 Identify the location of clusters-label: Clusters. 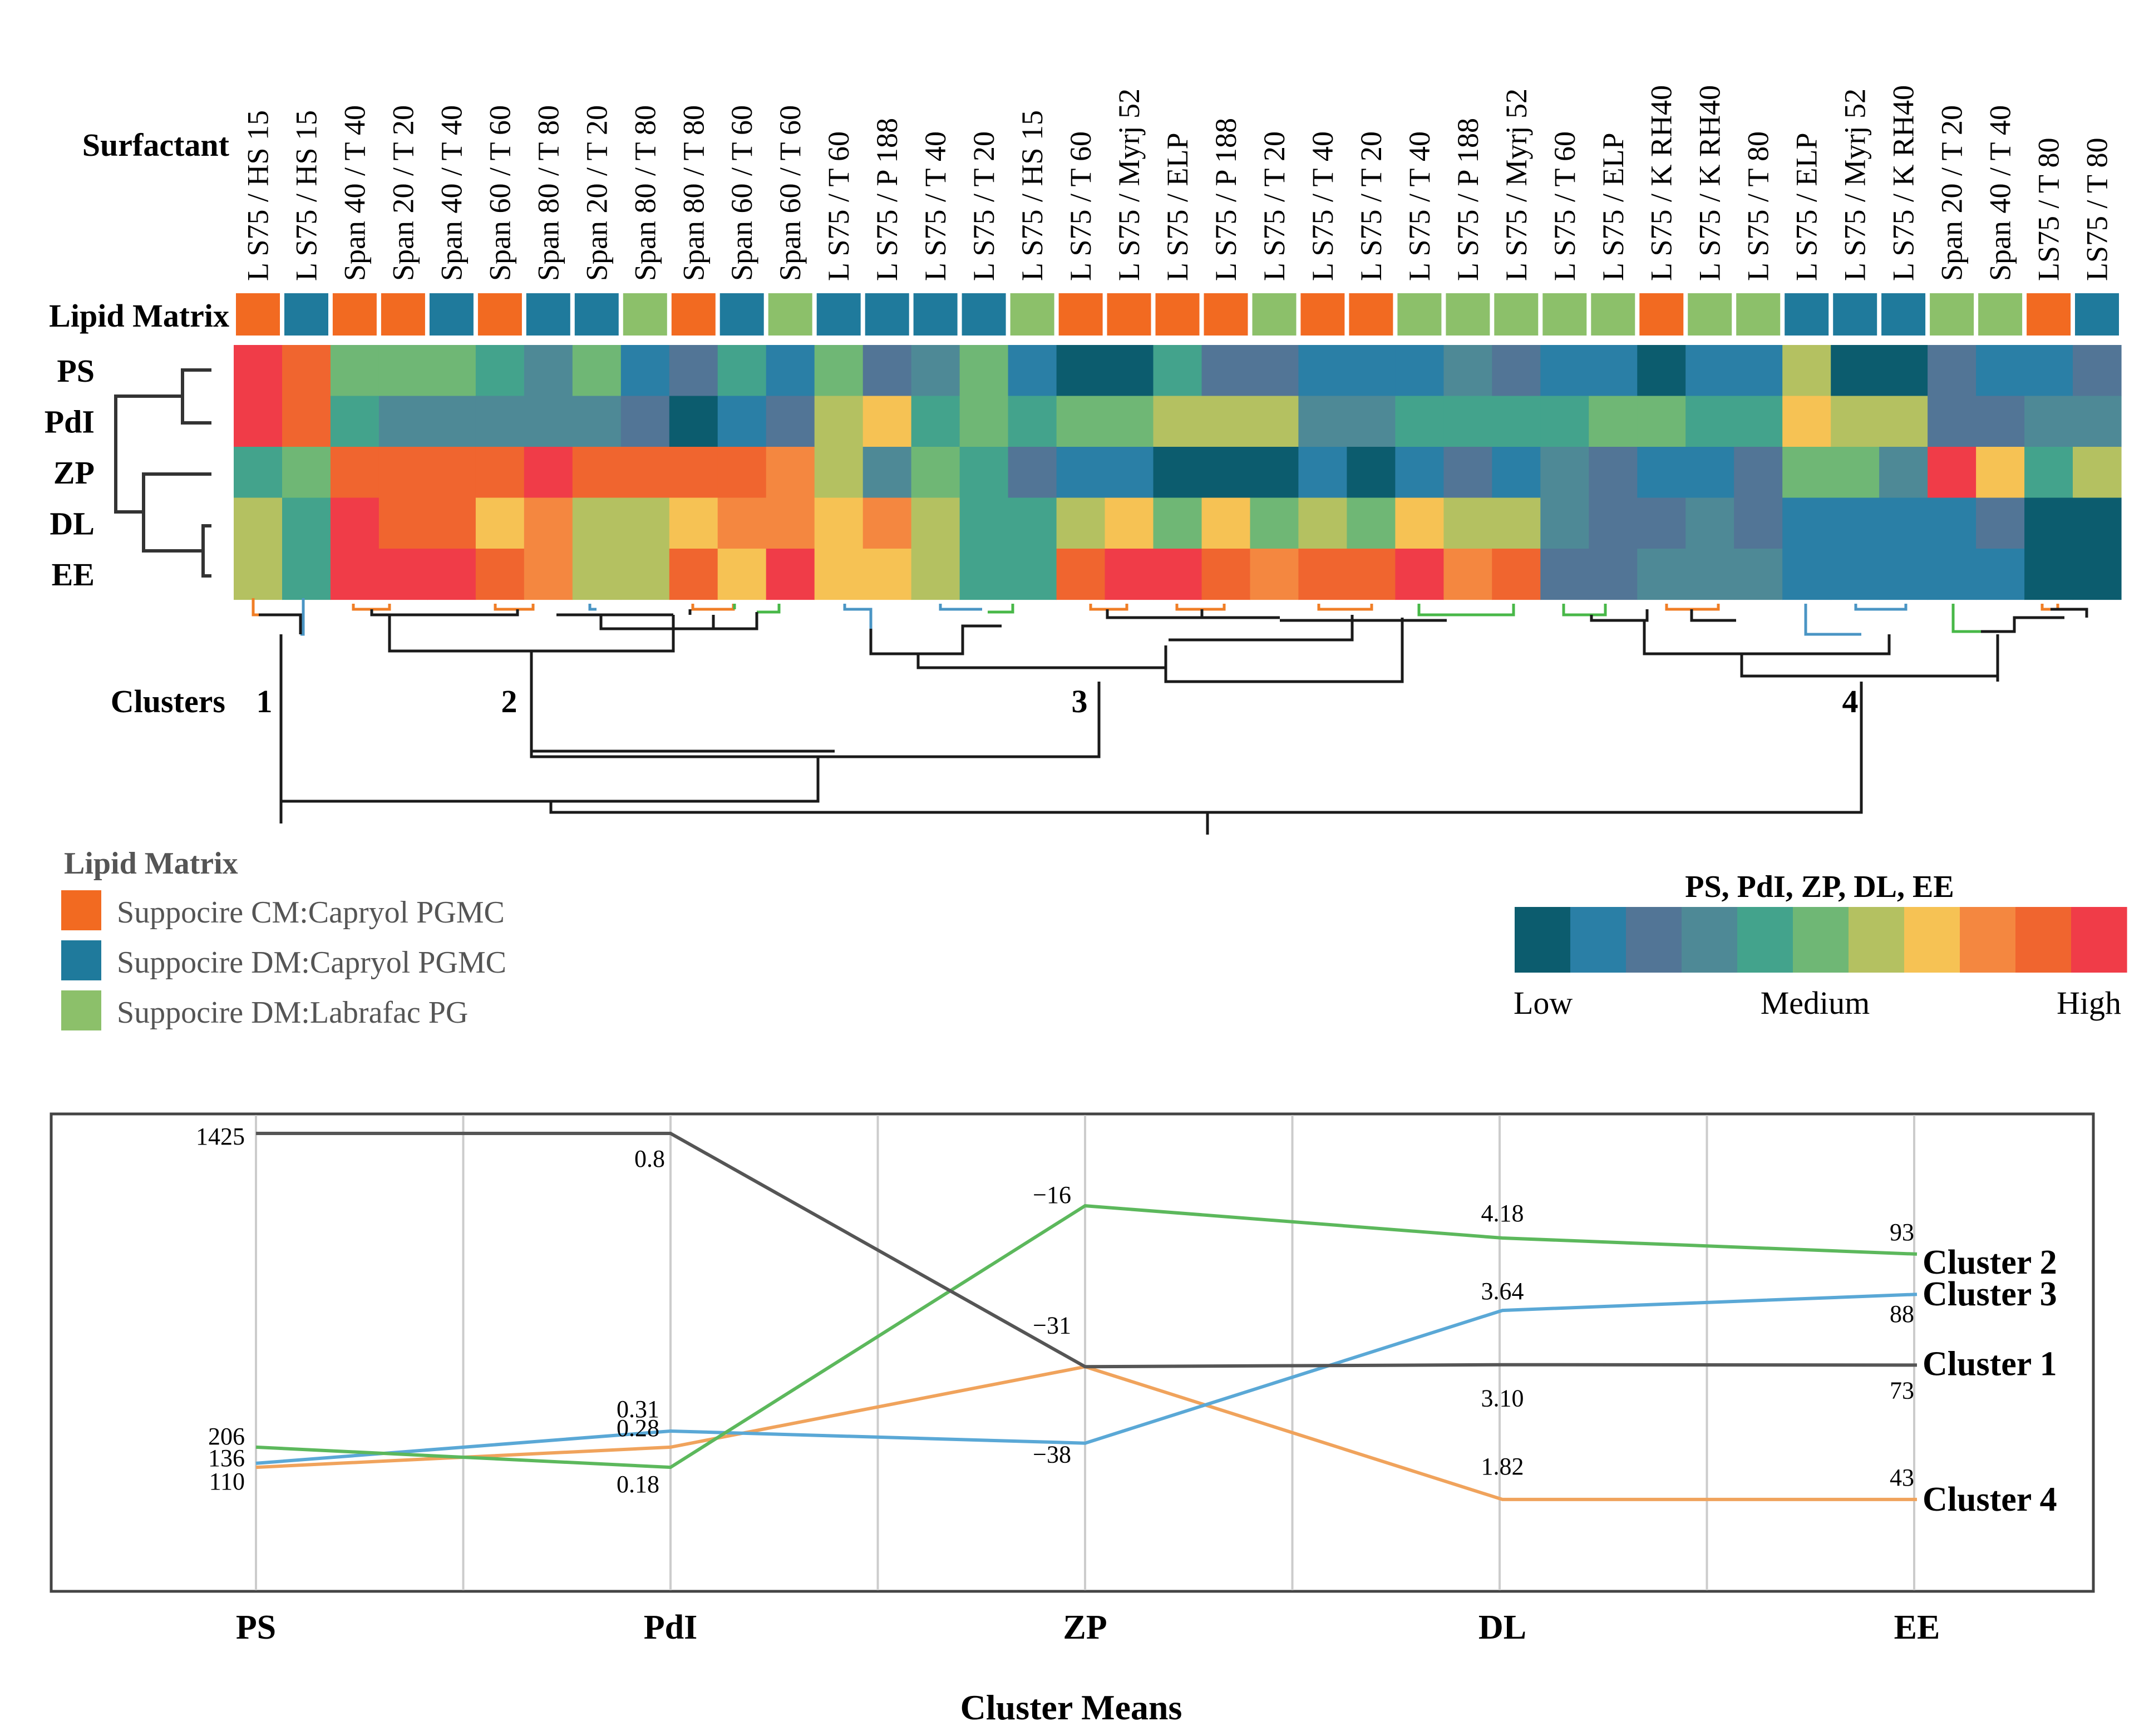
(168, 701).